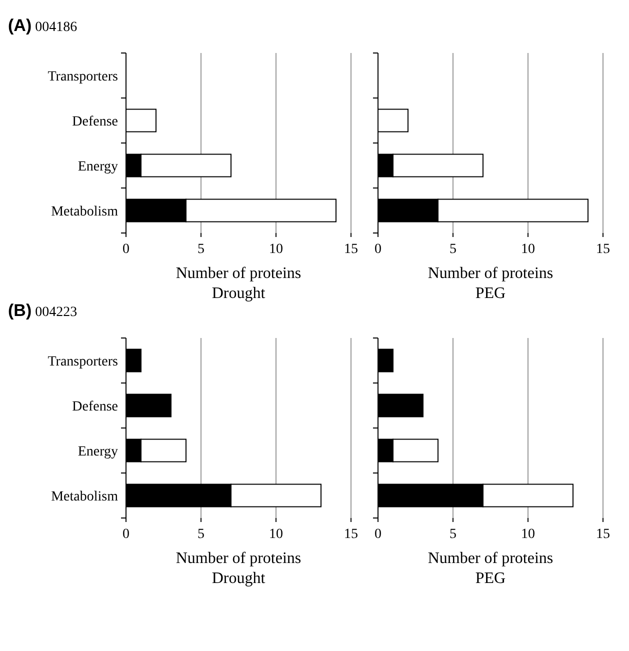 The image size is (629, 651). I want to click on chart-title: (A) 004186, so click(43, 25).